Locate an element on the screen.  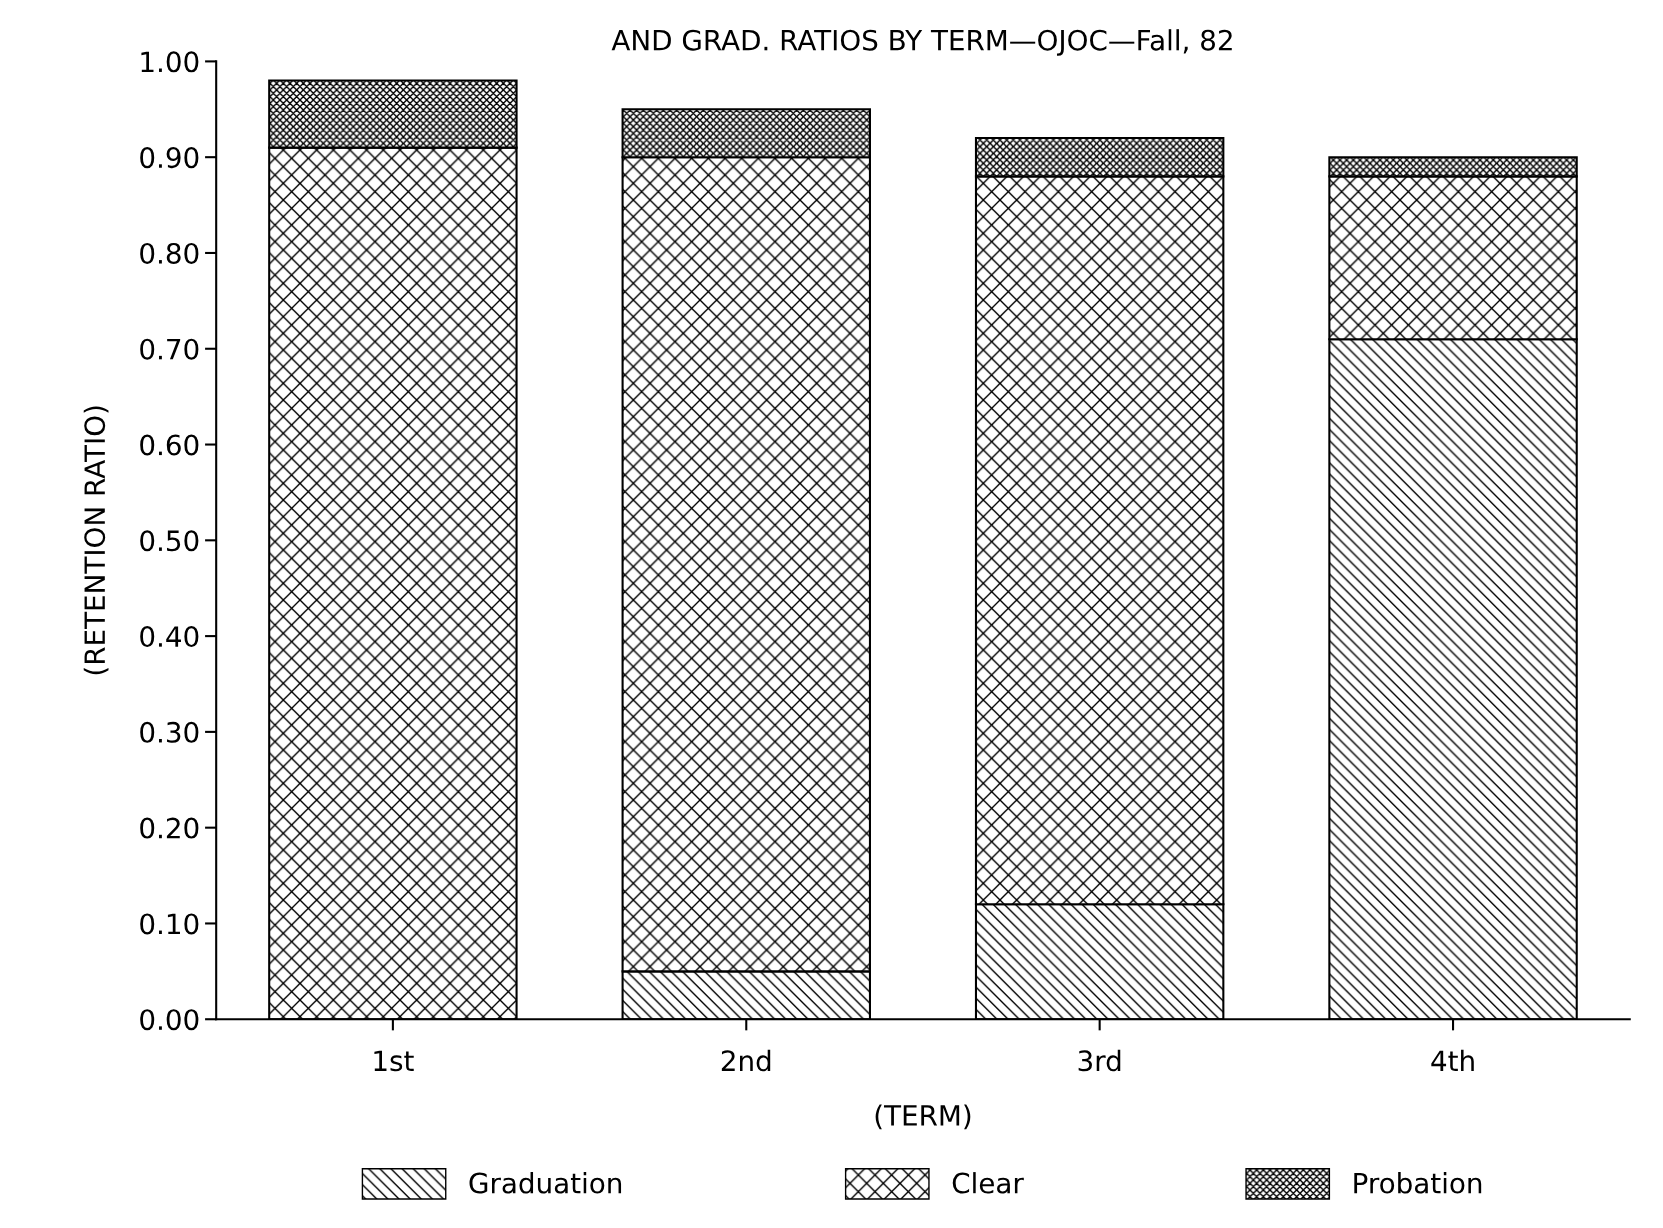
y-tick-label: 0.30 is located at coordinates (169, 732).